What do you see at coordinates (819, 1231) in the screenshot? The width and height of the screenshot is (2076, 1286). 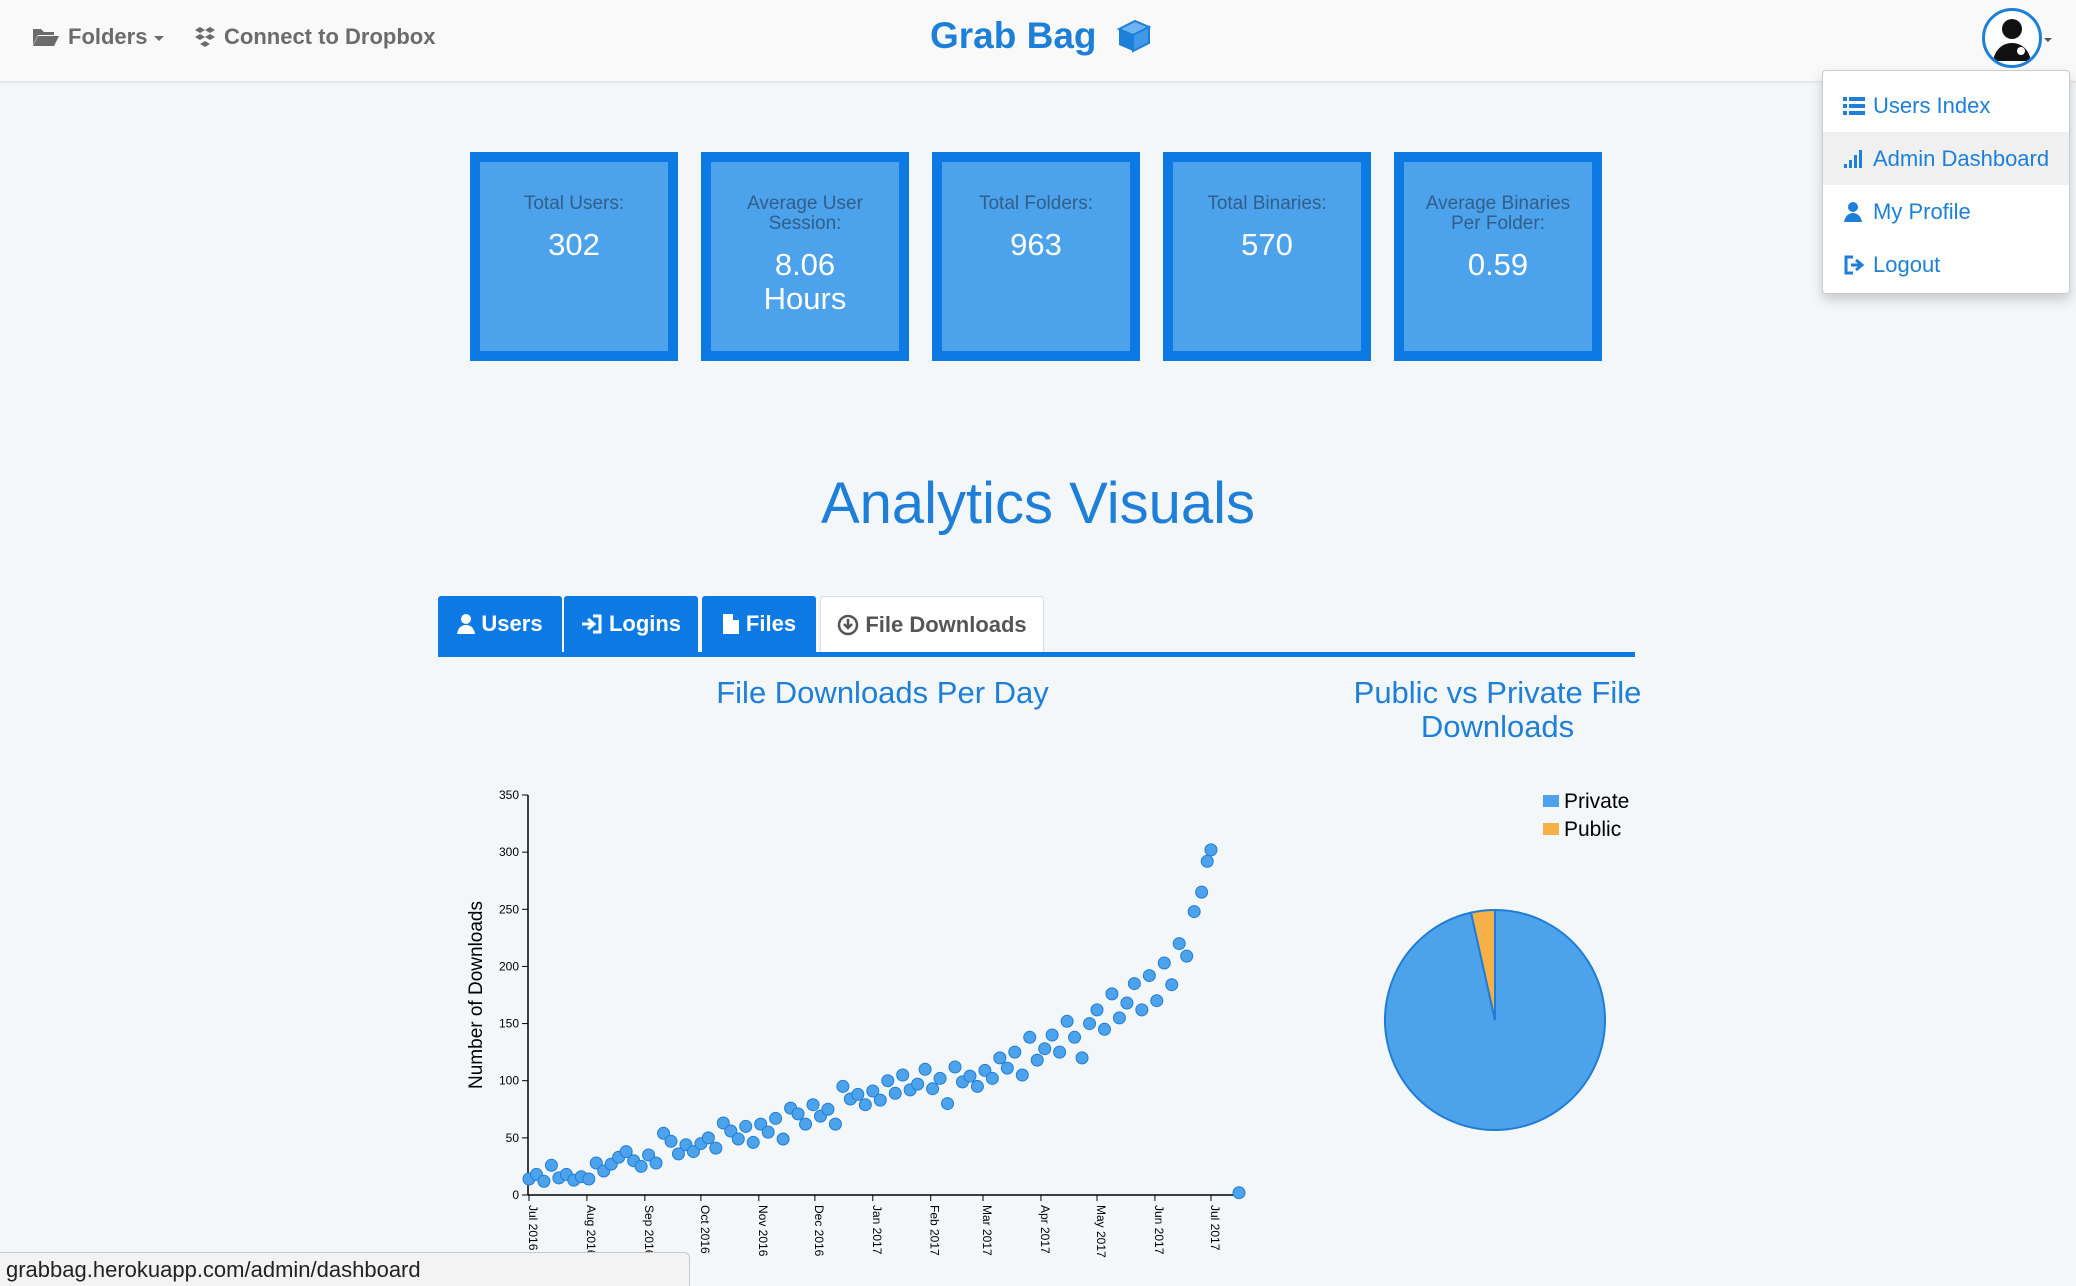 I see `x-tick-label: Dec 2016` at bounding box center [819, 1231].